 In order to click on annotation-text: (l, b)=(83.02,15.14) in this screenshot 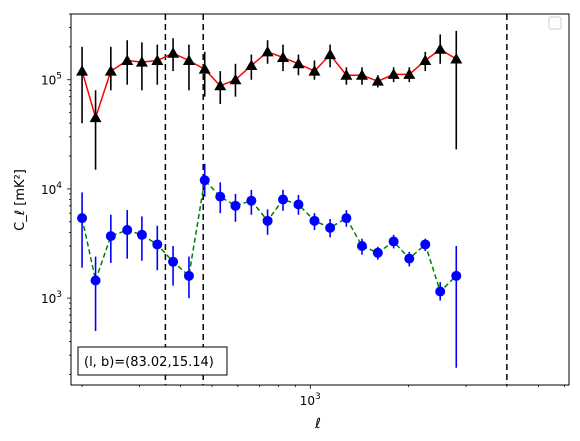, I will do `click(149, 362)`.